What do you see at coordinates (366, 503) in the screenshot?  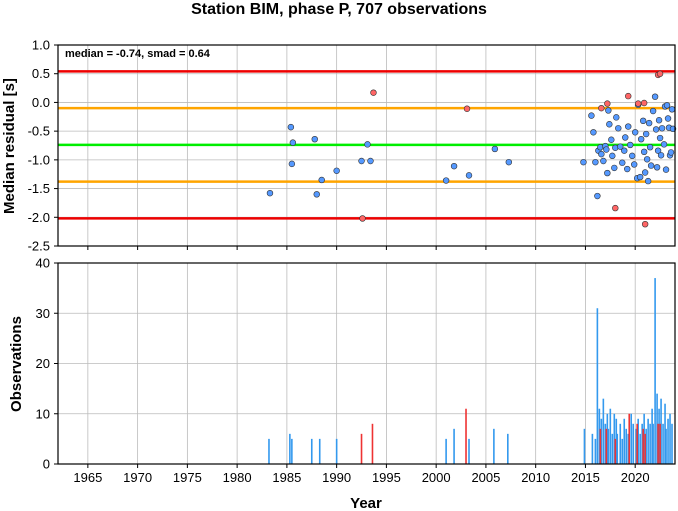 I see `year-x-axis-label: Year` at bounding box center [366, 503].